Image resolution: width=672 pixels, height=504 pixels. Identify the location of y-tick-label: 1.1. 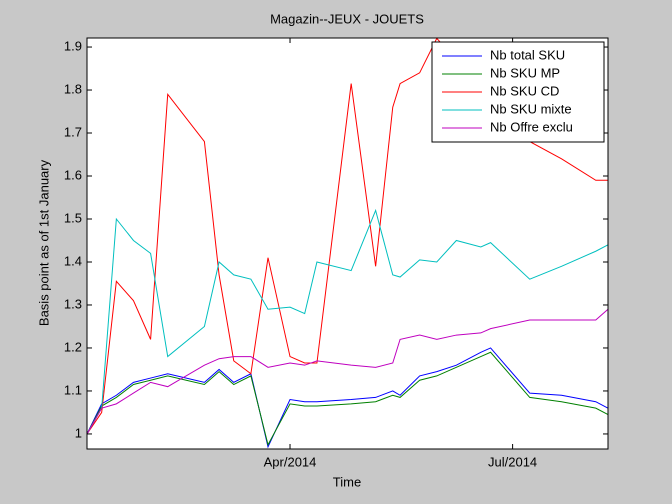
(73, 389).